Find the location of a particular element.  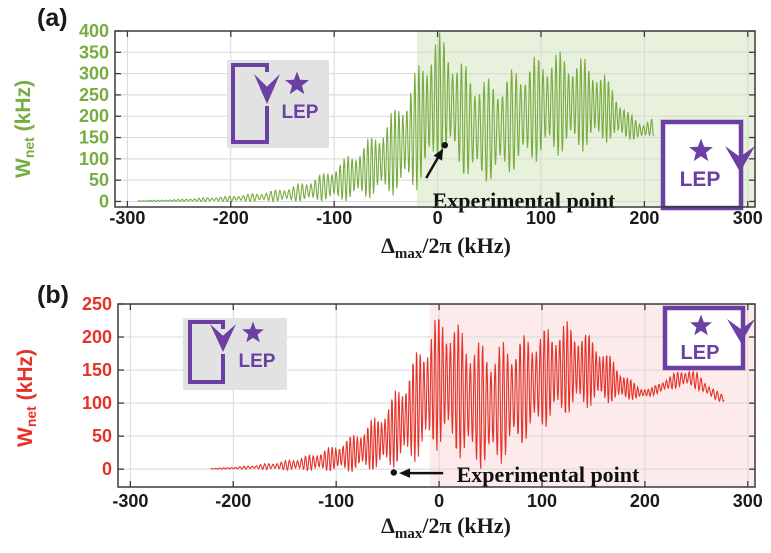

y-axis-label-b: Wnet (kHz) is located at coordinates (26, 398).